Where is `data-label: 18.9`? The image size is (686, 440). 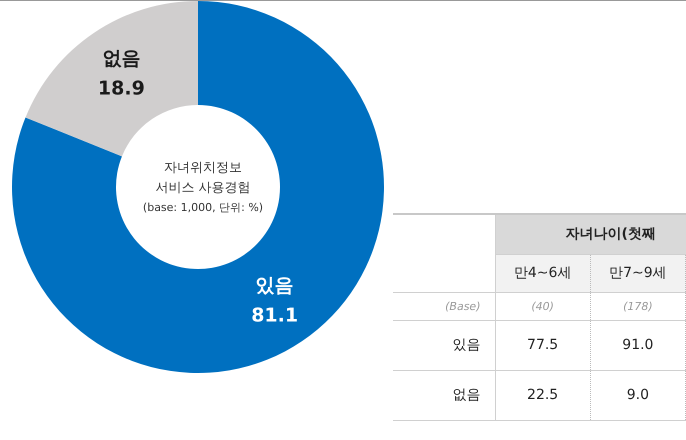 data-label: 18.9 is located at coordinates (121, 88).